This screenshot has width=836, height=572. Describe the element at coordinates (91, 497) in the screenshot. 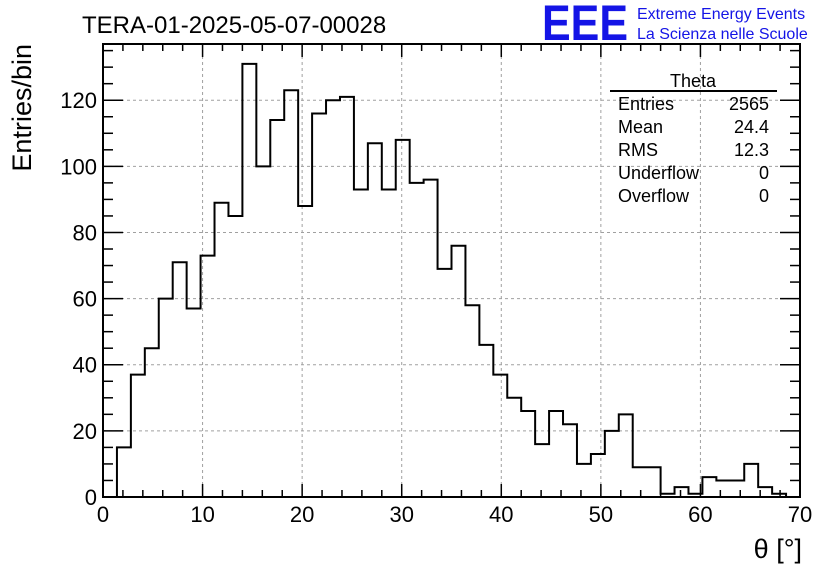

I see `y-tick-label: 0` at that location.